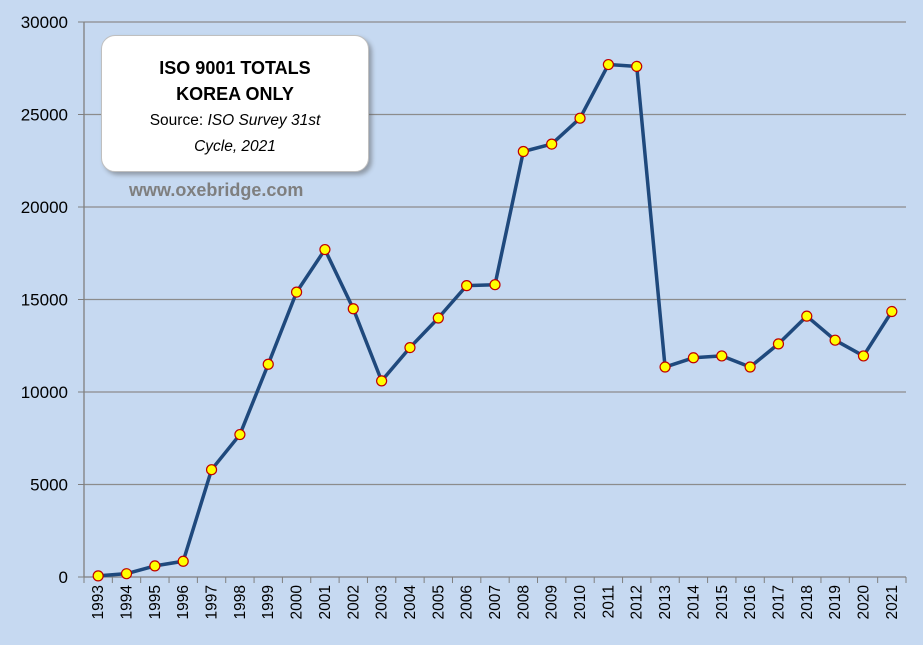 This screenshot has width=923, height=645. Describe the element at coordinates (637, 602) in the screenshot. I see `x-tick-label: 2012` at that location.